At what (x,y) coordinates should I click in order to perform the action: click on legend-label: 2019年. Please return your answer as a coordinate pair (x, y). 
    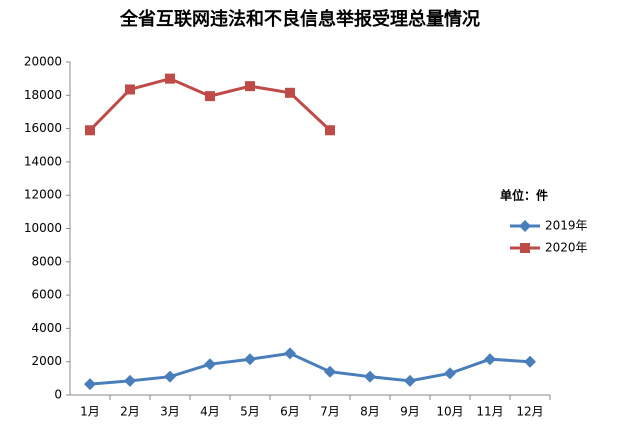
    Looking at the image, I should click on (566, 226).